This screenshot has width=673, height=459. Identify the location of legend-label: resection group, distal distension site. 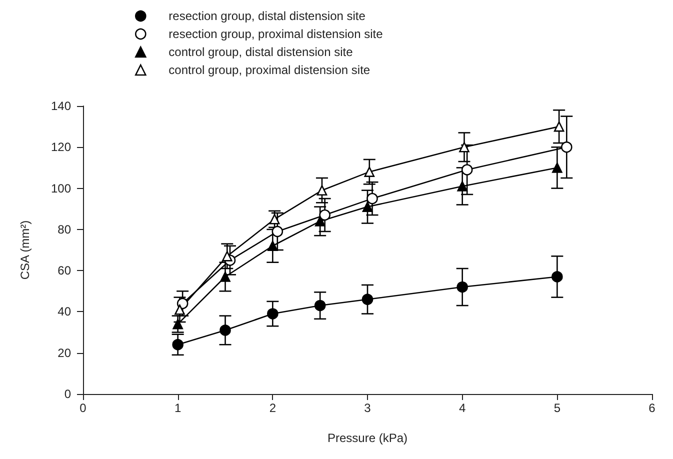
(267, 16).